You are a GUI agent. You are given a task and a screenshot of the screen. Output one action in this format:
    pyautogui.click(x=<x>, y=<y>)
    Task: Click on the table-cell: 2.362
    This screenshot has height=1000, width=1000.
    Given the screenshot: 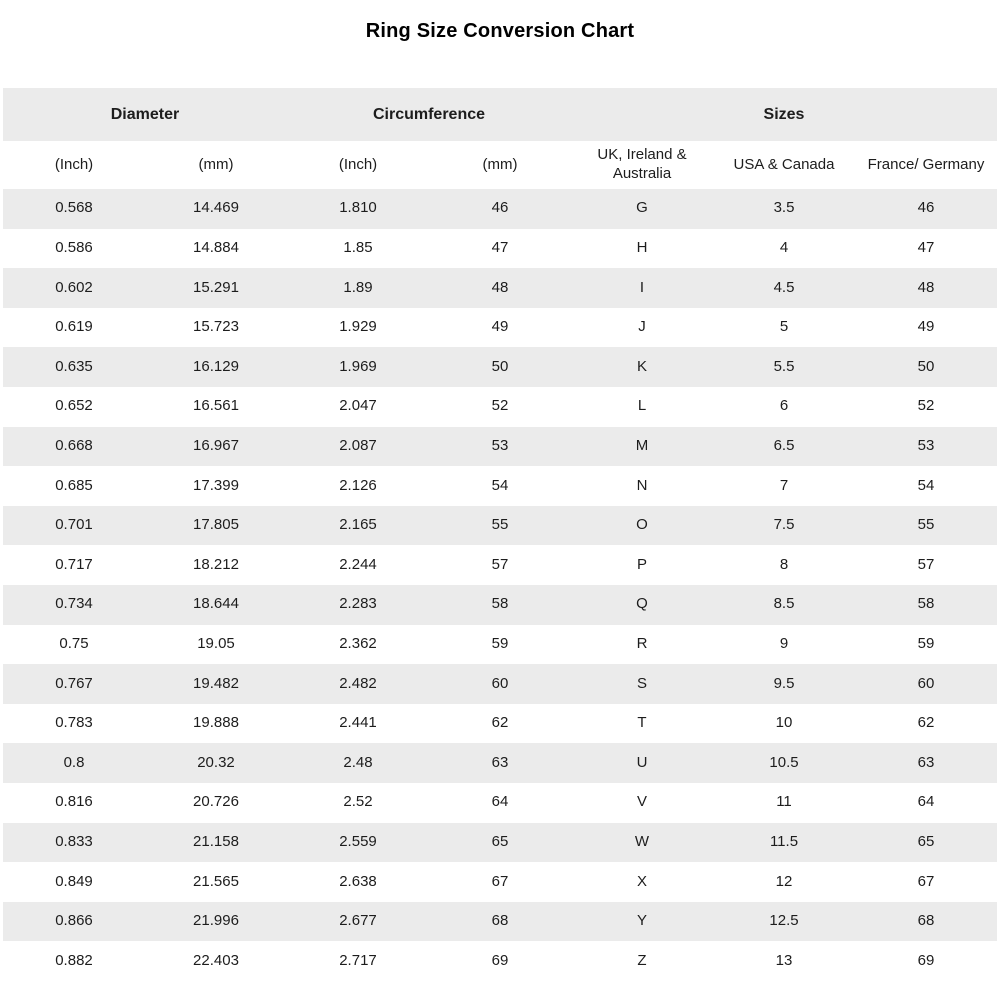 What is the action you would take?
    pyautogui.click(x=358, y=643)
    